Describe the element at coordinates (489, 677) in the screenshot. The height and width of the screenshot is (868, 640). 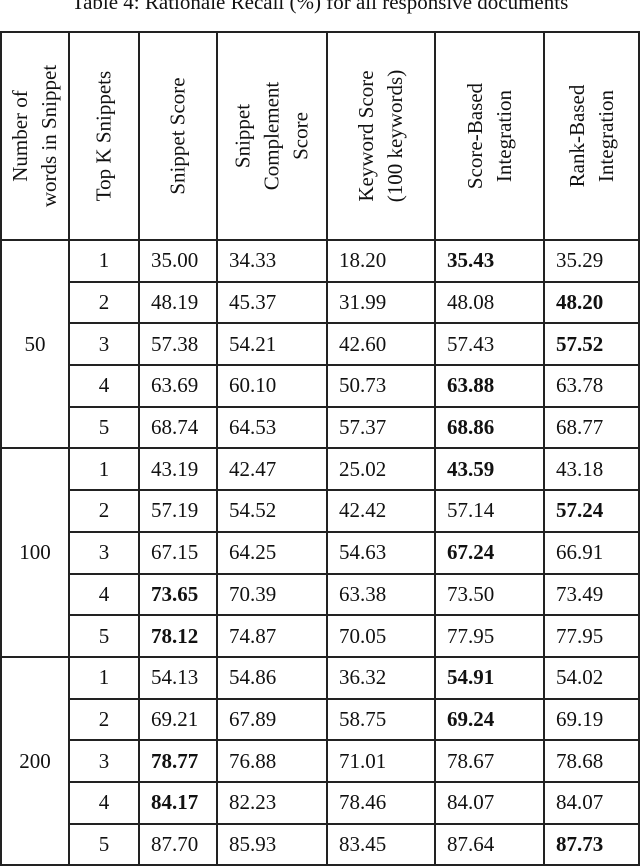
I see `score-cell: 54.91` at that location.